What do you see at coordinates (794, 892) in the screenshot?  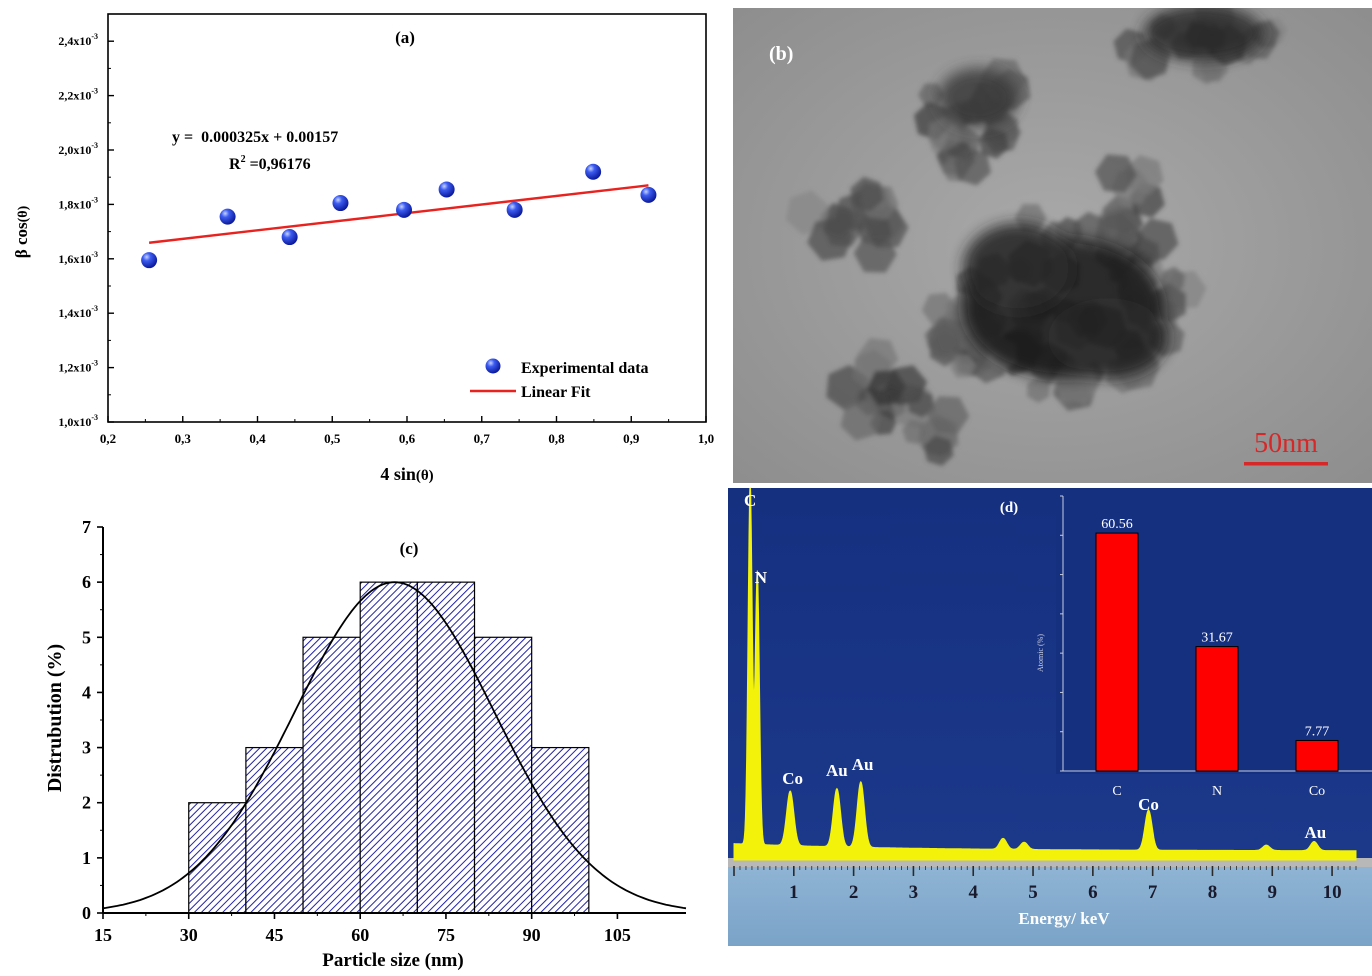 I see `eds-x-tick-label: 1` at bounding box center [794, 892].